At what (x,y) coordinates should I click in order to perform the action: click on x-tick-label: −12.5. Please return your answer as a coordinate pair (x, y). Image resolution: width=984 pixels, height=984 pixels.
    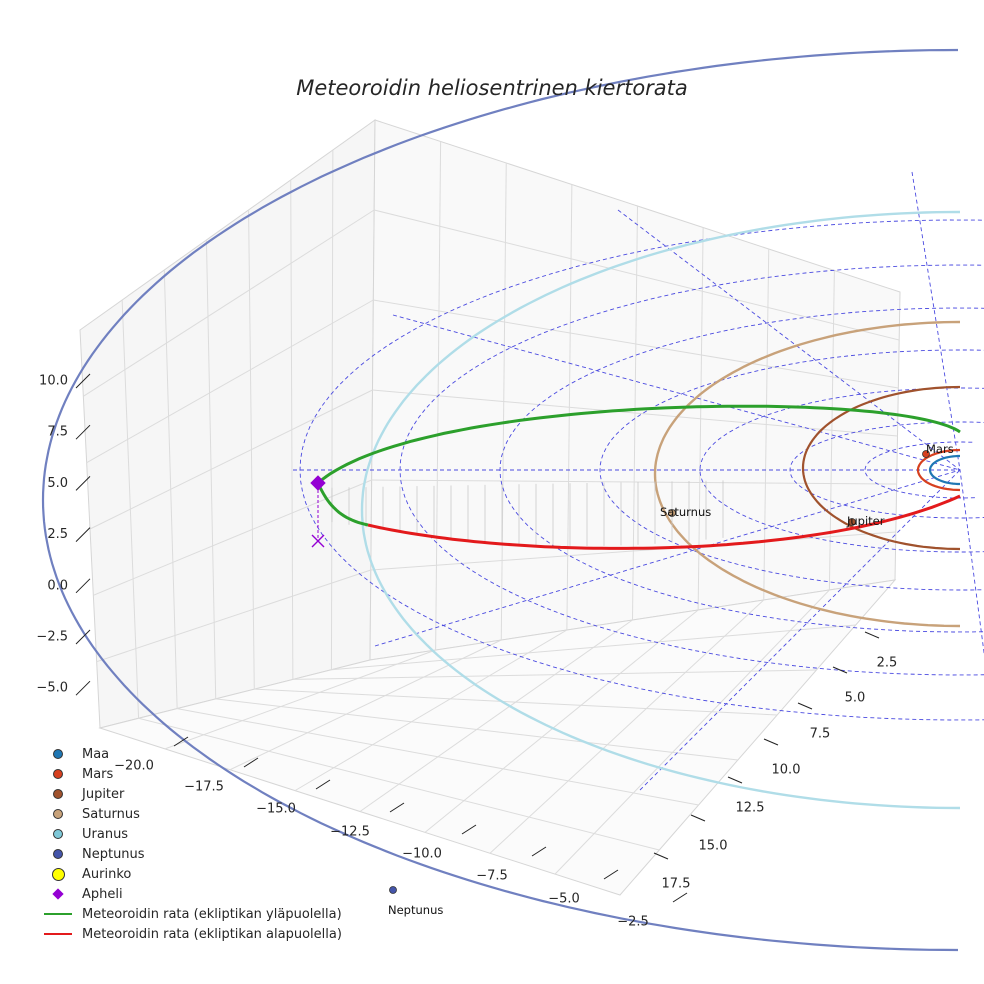
    Looking at the image, I should click on (350, 832).